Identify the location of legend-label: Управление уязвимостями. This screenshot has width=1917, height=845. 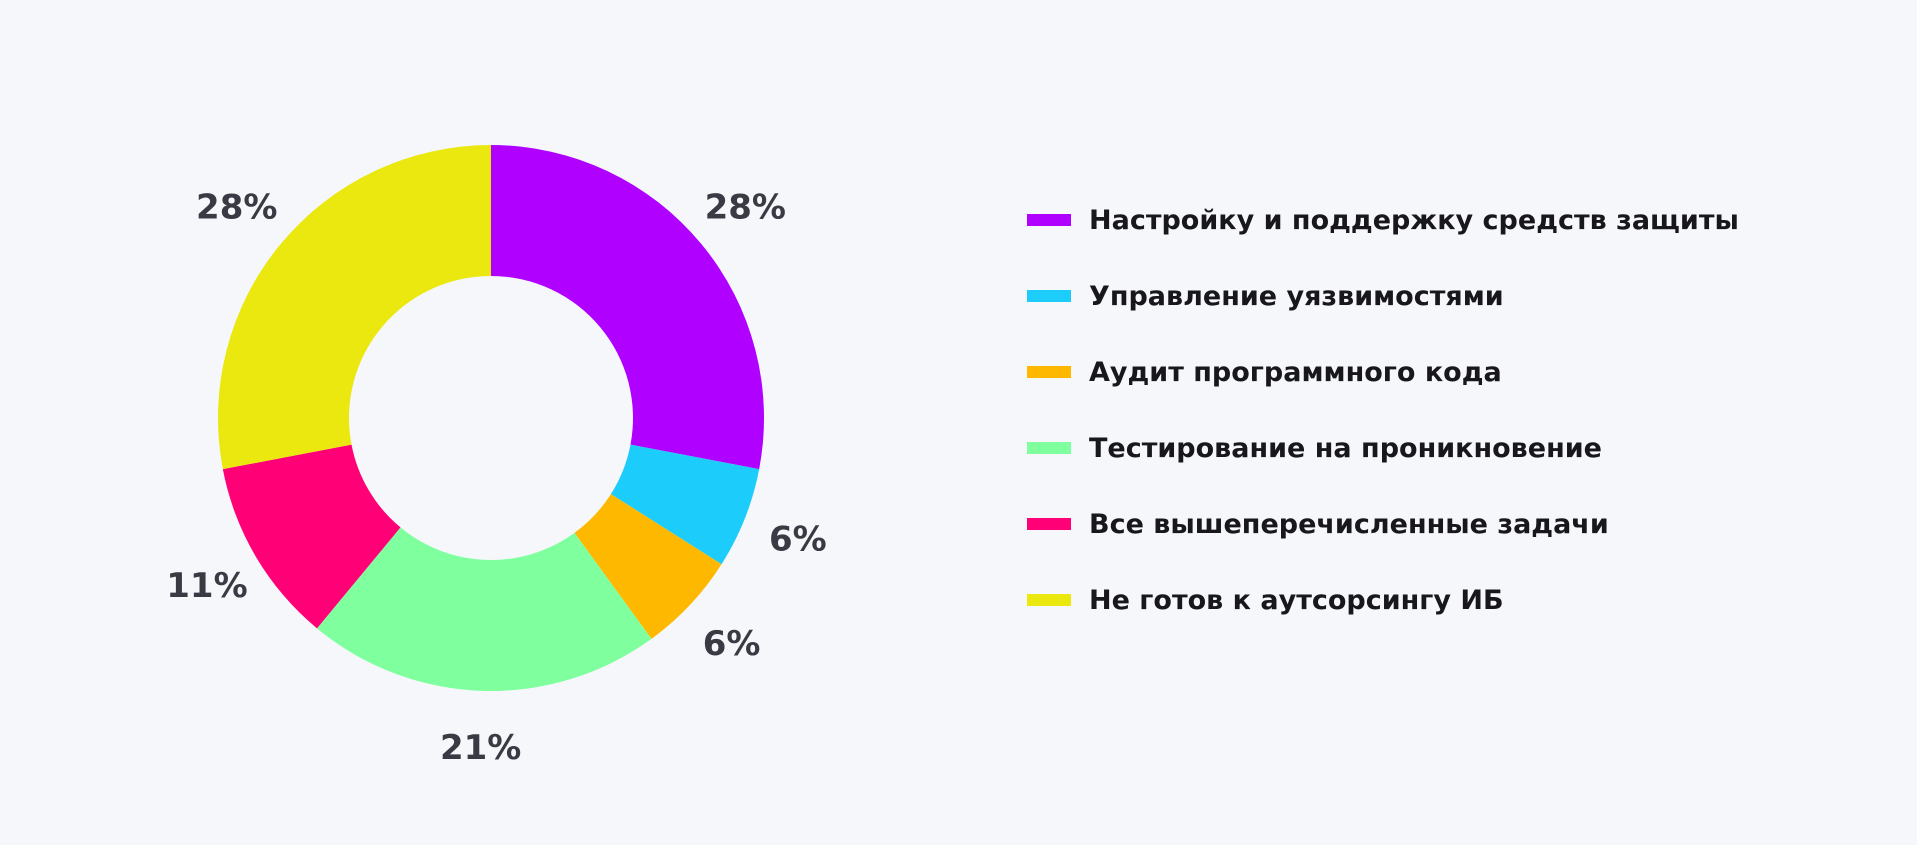
(1296, 296).